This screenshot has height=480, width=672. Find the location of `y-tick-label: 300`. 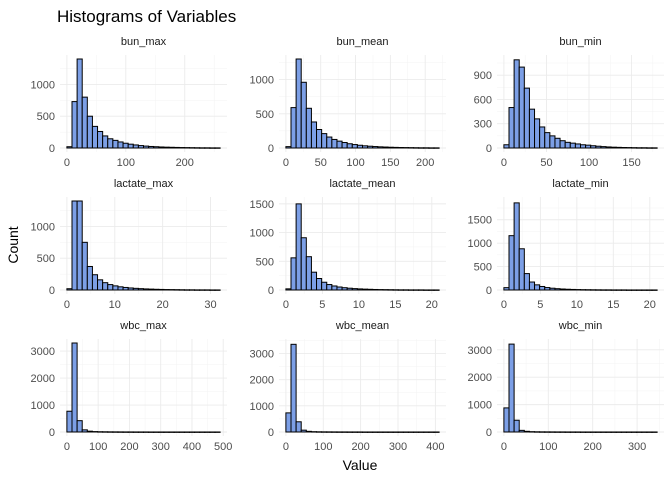

y-tick-label: 300 is located at coordinates (483, 125).